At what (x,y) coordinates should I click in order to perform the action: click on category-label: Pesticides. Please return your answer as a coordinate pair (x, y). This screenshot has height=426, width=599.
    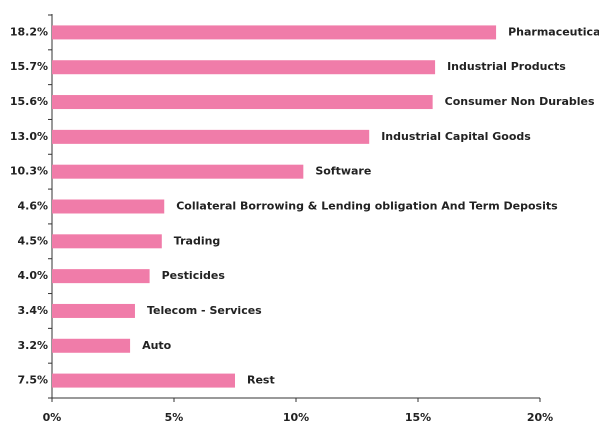
    Looking at the image, I should click on (194, 275).